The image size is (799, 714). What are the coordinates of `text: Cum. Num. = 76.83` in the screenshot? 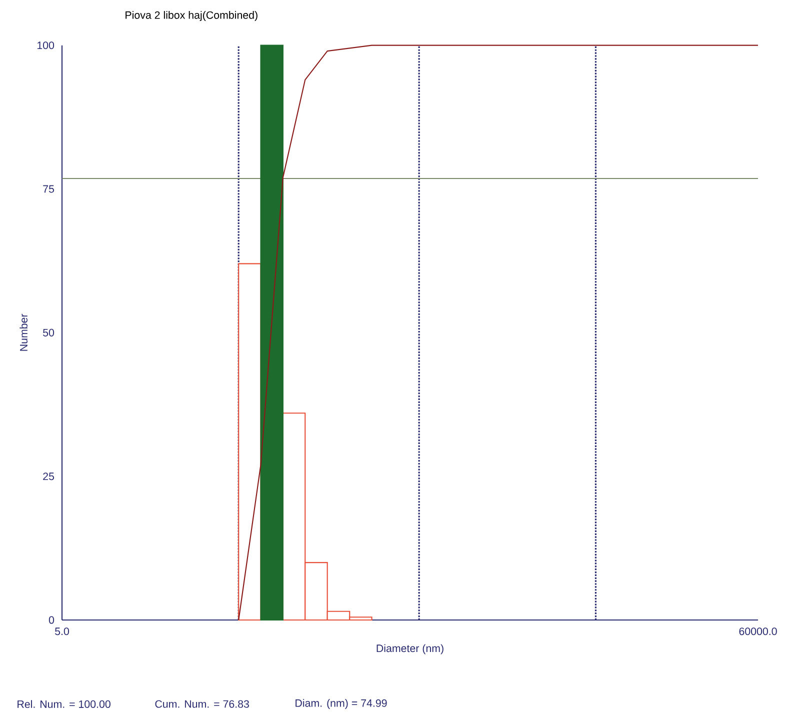 It's located at (202, 704).